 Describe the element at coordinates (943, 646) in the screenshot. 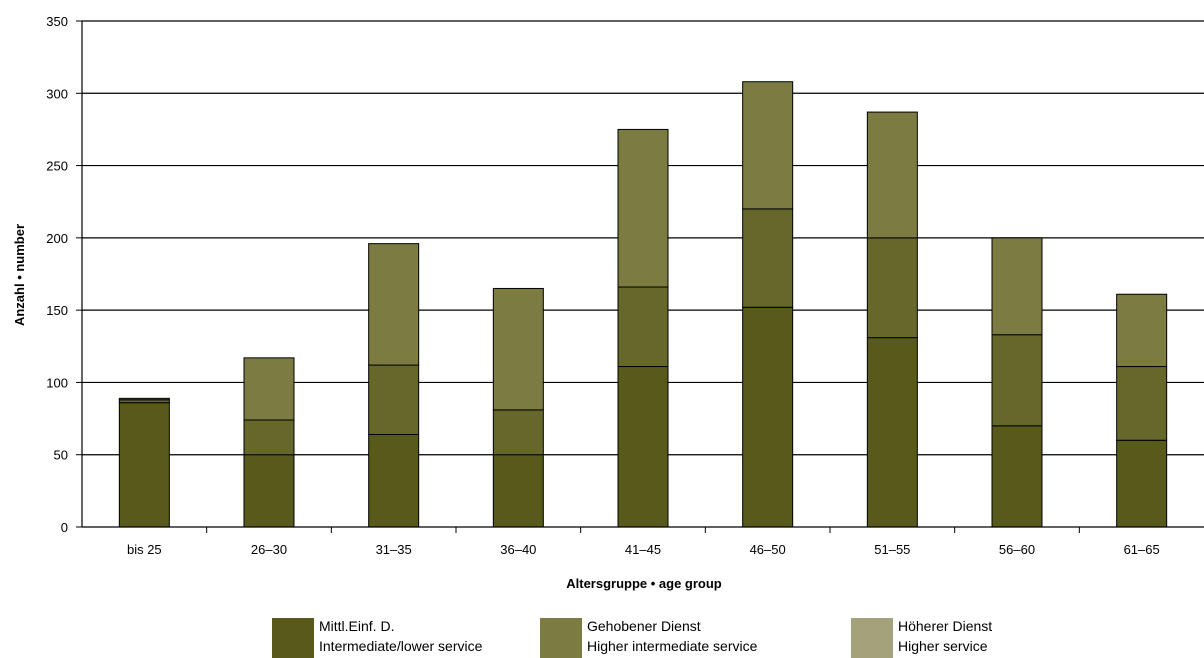

I see `legend-label-en: Higher service` at that location.